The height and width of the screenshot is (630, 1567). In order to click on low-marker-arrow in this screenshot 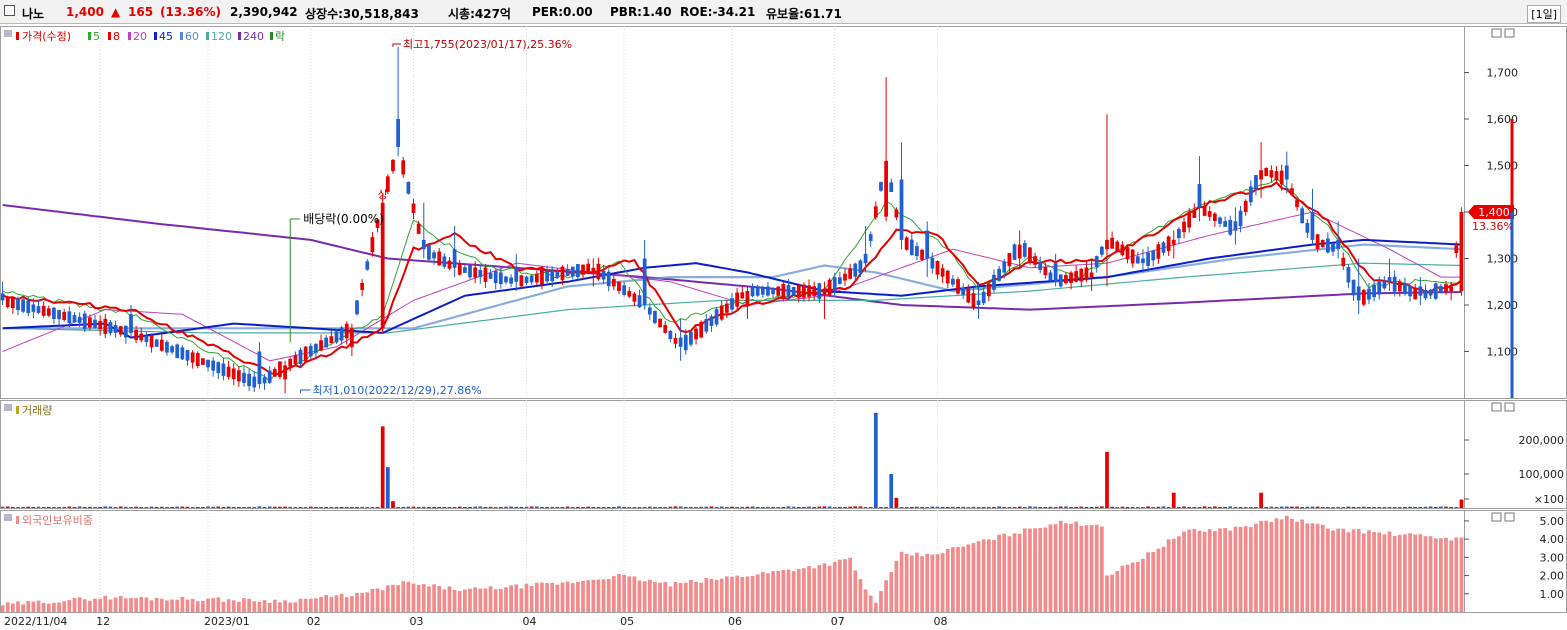, I will do `click(305, 391)`.